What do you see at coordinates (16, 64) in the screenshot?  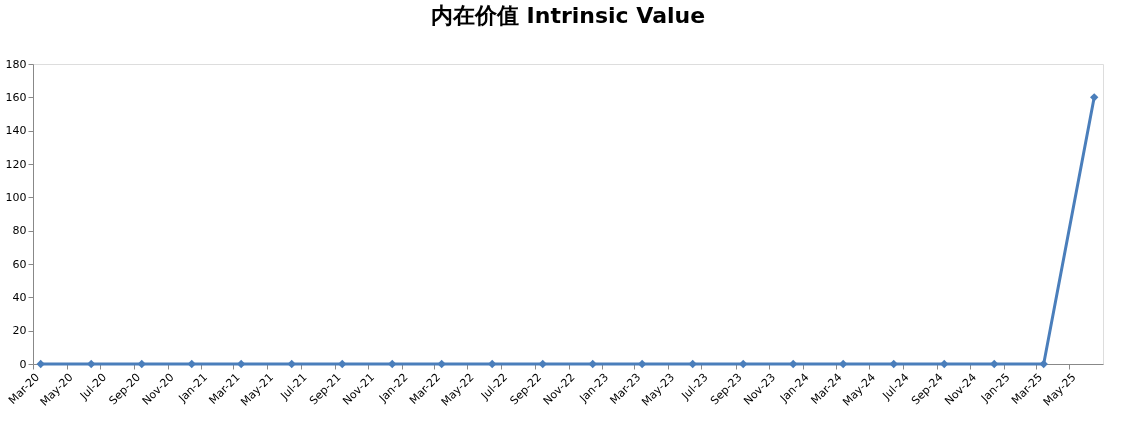 I see `y-tick-label: 180` at bounding box center [16, 64].